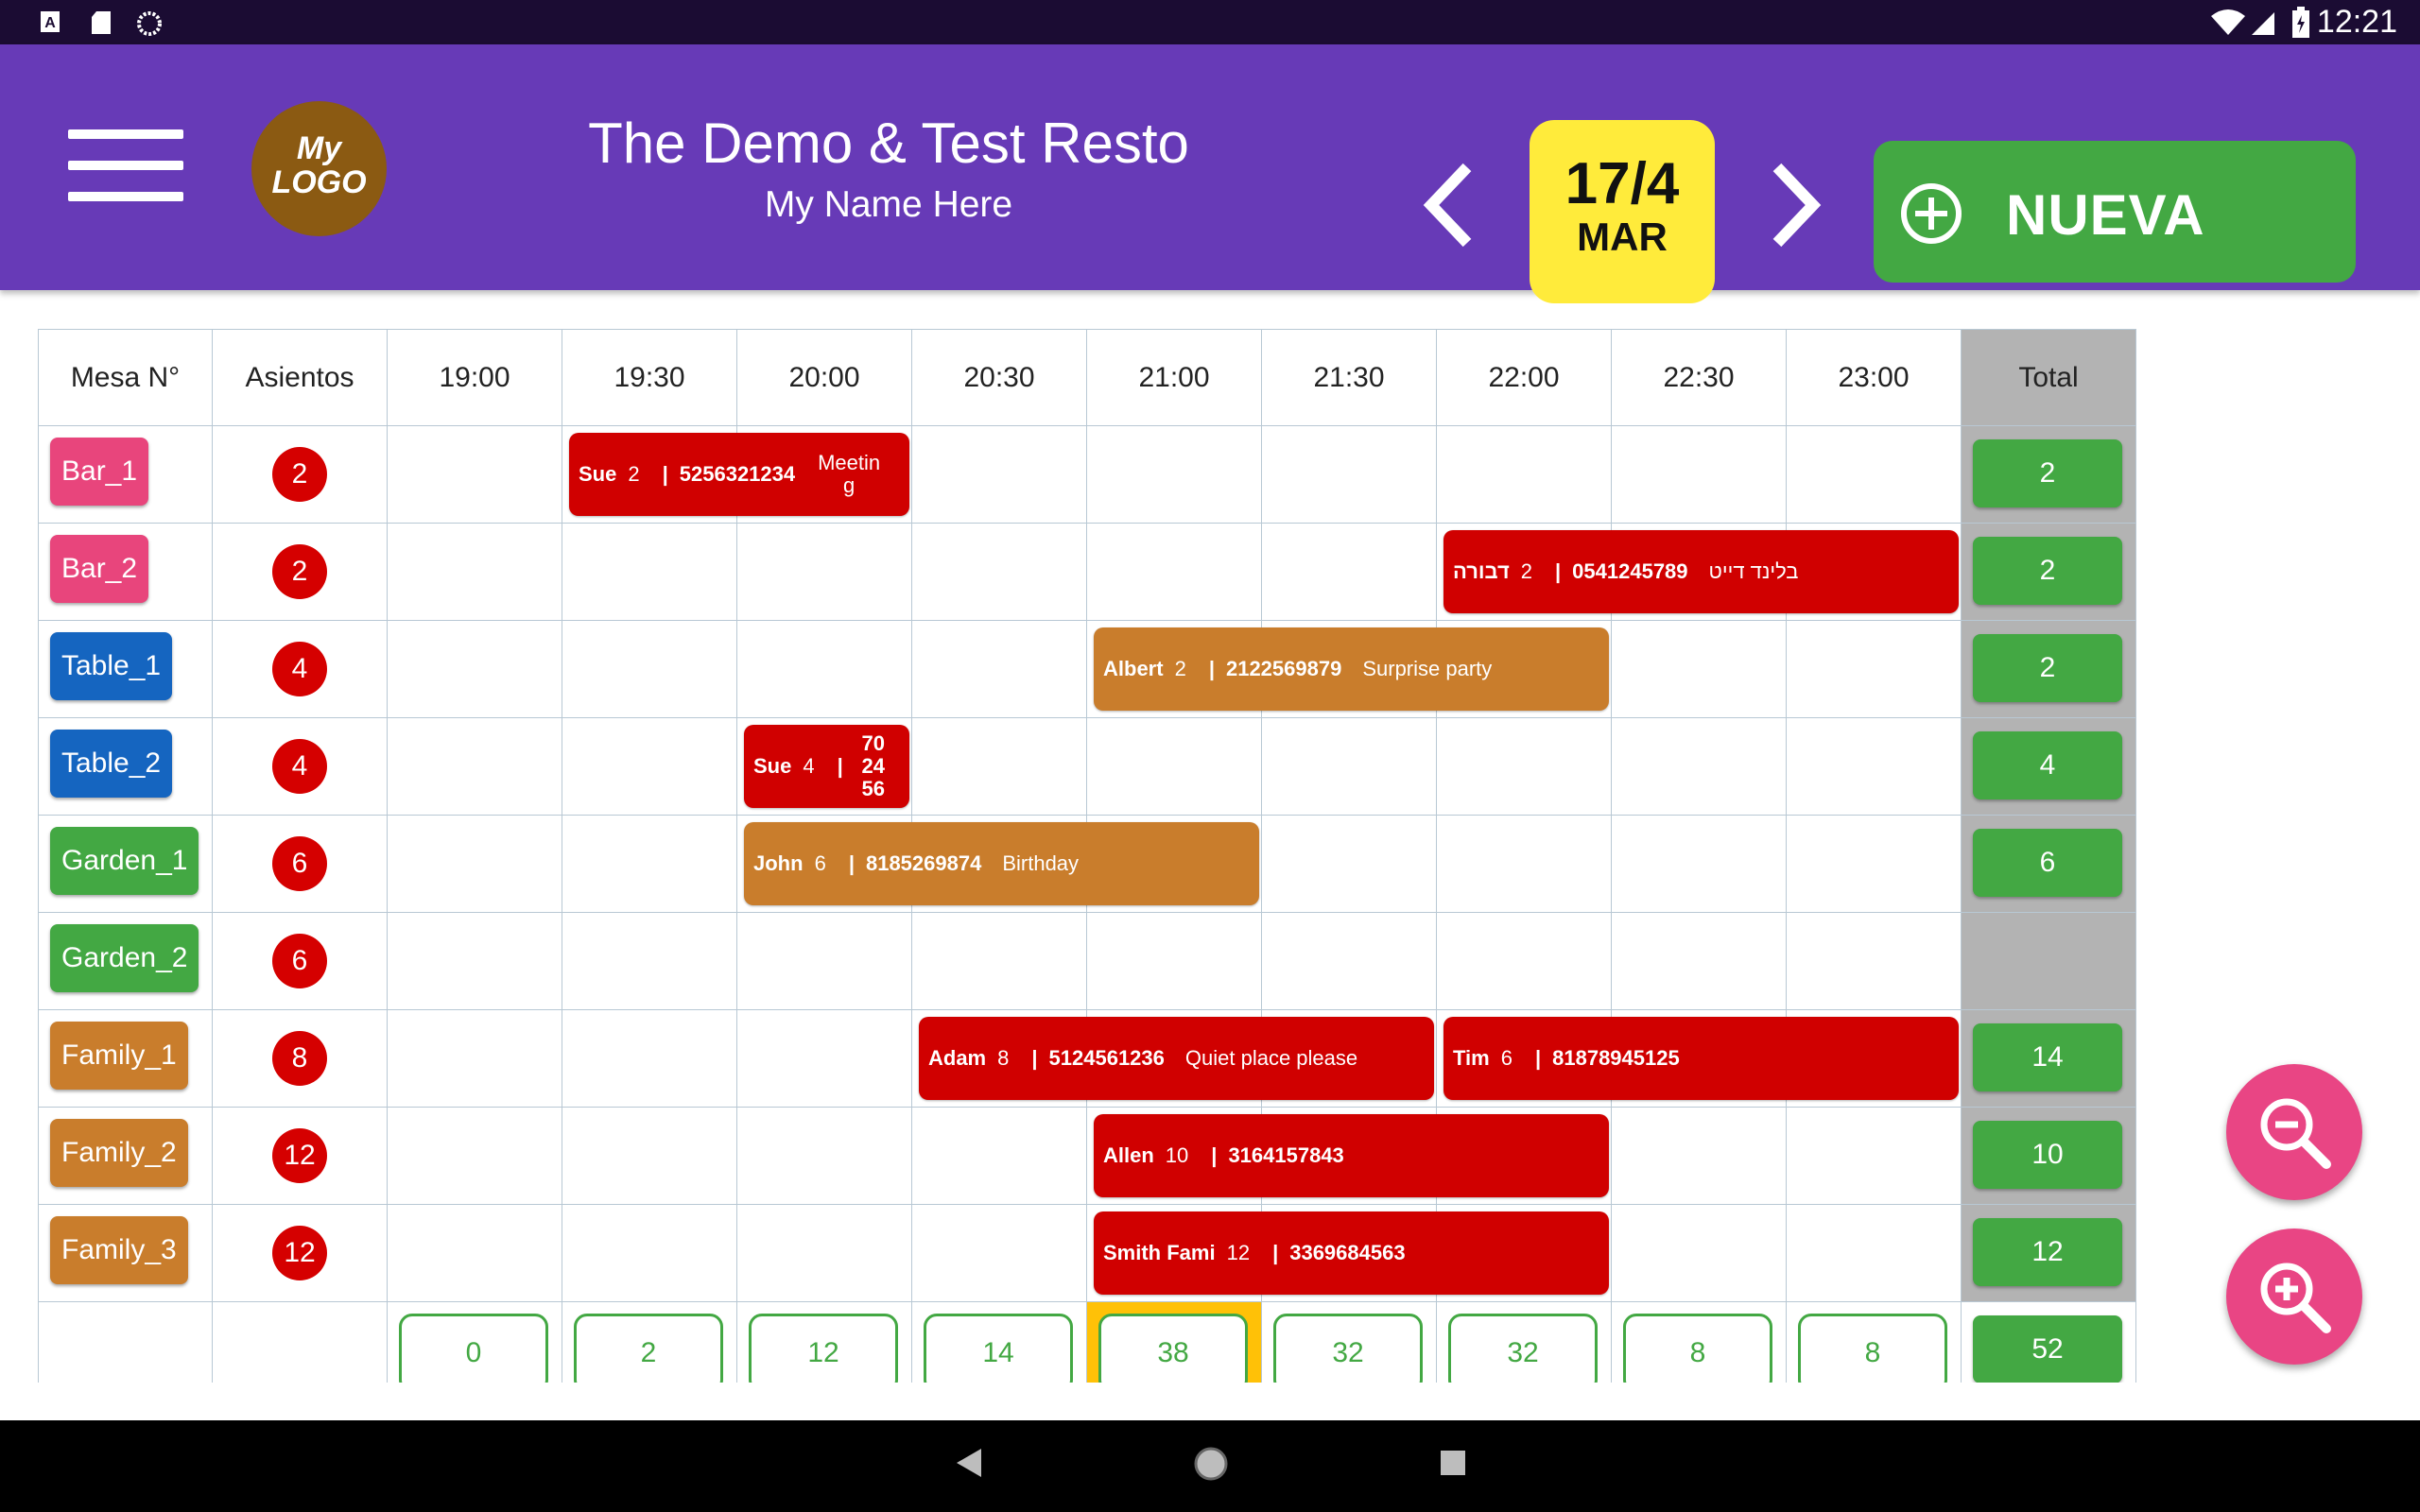 Image resolution: width=2420 pixels, height=1512 pixels. I want to click on new-reservation-button: NUEVA, so click(2115, 212).